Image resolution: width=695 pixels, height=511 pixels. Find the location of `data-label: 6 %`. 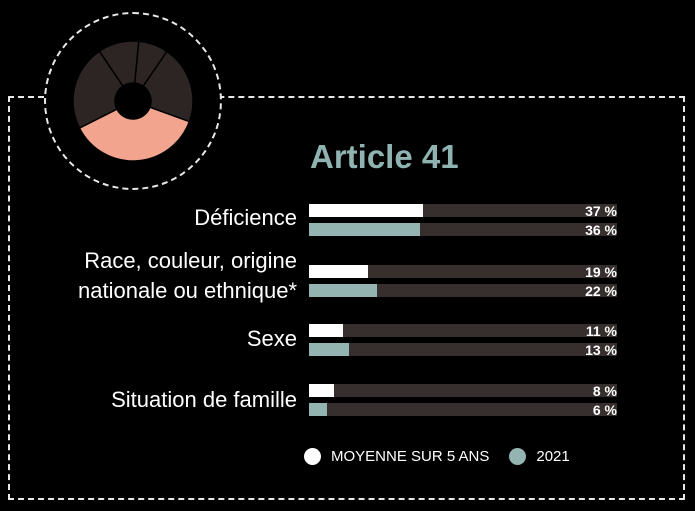

data-label: 6 % is located at coordinates (604, 410).